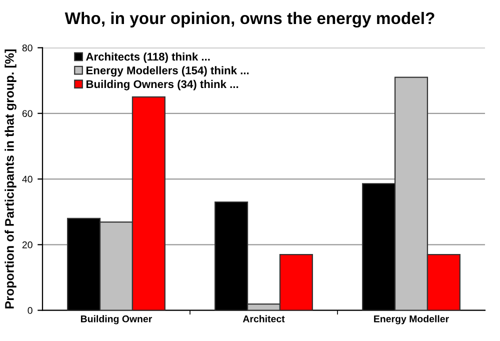 The image size is (500, 341). Describe the element at coordinates (30, 310) in the screenshot. I see `y-tick-label: 0` at that location.